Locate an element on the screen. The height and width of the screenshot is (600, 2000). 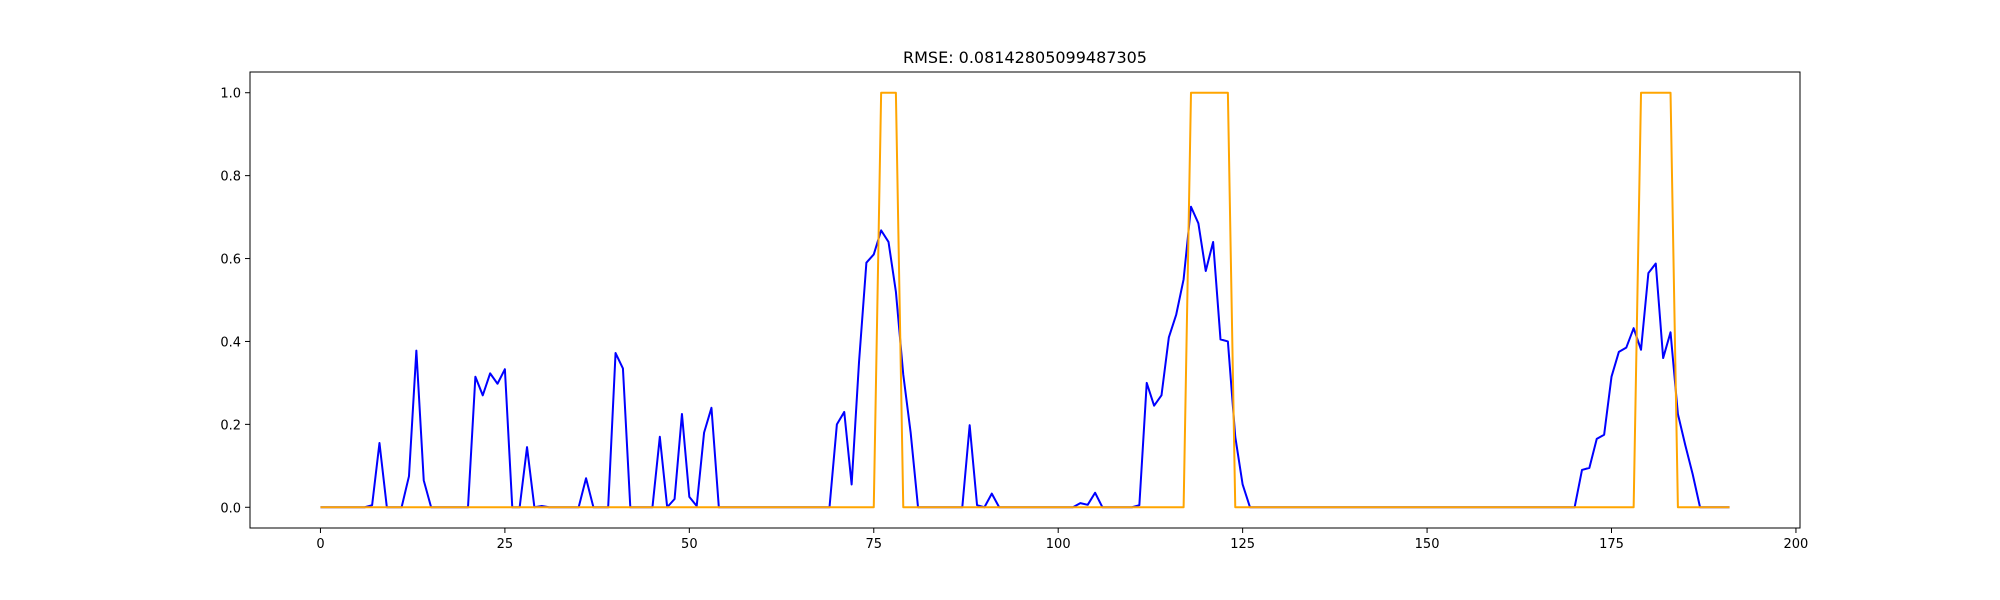
x-tick-label: 50 is located at coordinates (689, 544).